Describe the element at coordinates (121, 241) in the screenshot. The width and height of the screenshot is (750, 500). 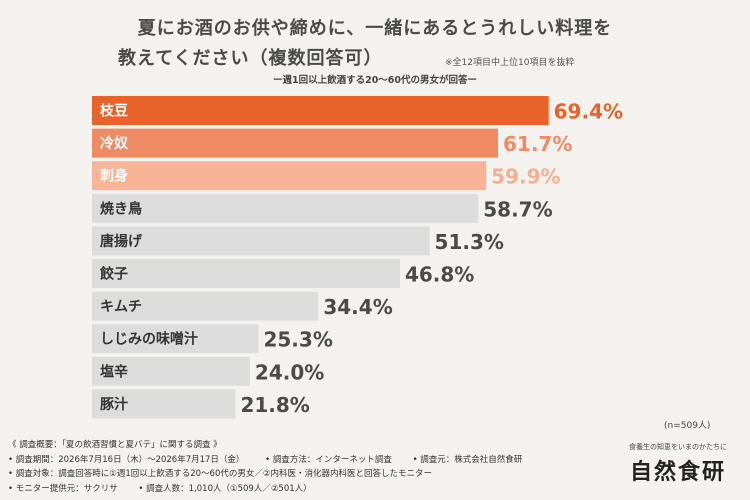
I see `bar-category-label: 唐揚げ` at that location.